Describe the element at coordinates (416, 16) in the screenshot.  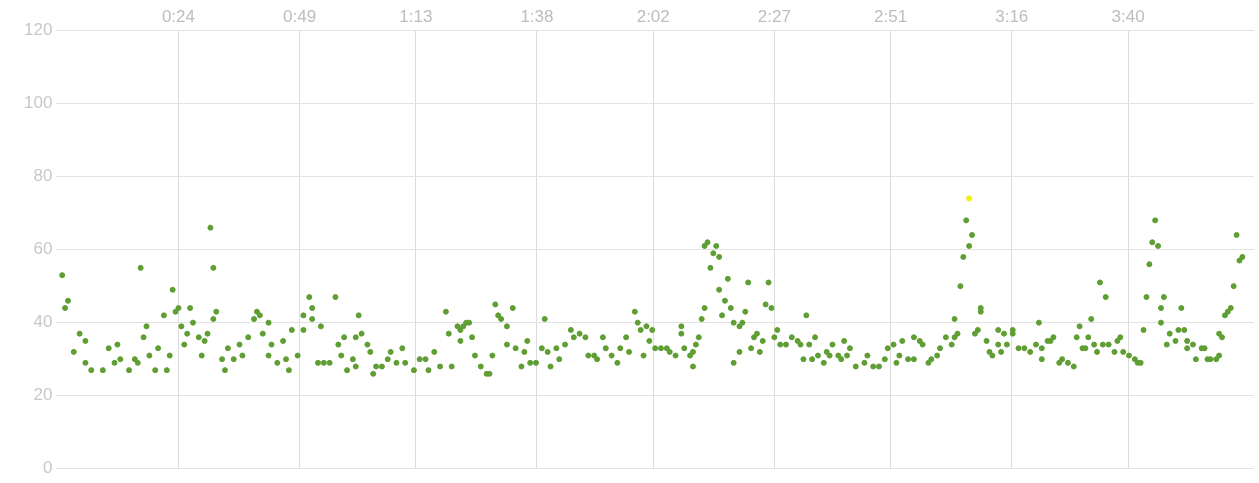
I see `x-tick-label: 1:13` at that location.